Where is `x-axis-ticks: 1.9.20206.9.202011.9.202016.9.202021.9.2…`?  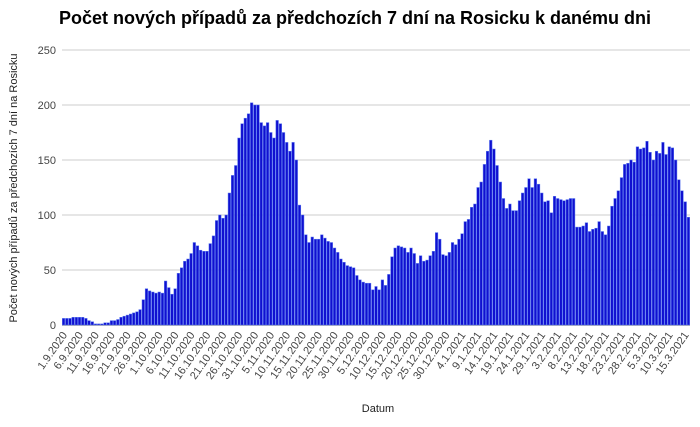
x-axis-ticks: 1.9.20206.9.202011.9.202016.9.202021.9.2… is located at coordinates (364, 356).